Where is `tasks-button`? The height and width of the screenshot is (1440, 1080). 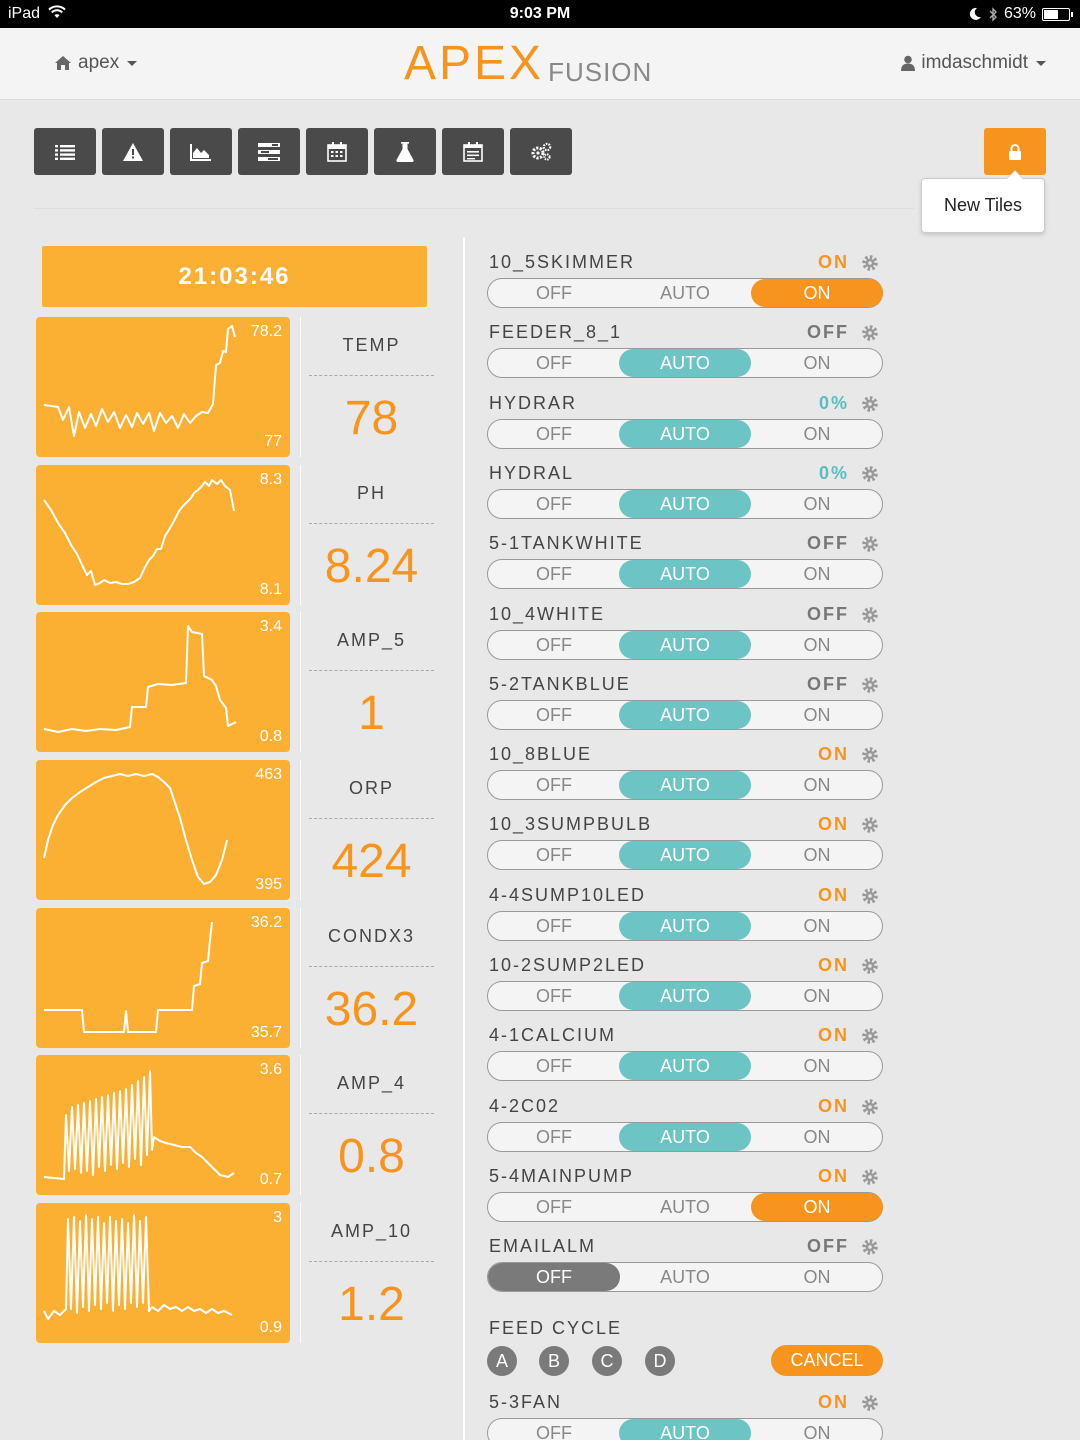 tasks-button is located at coordinates (269, 151).